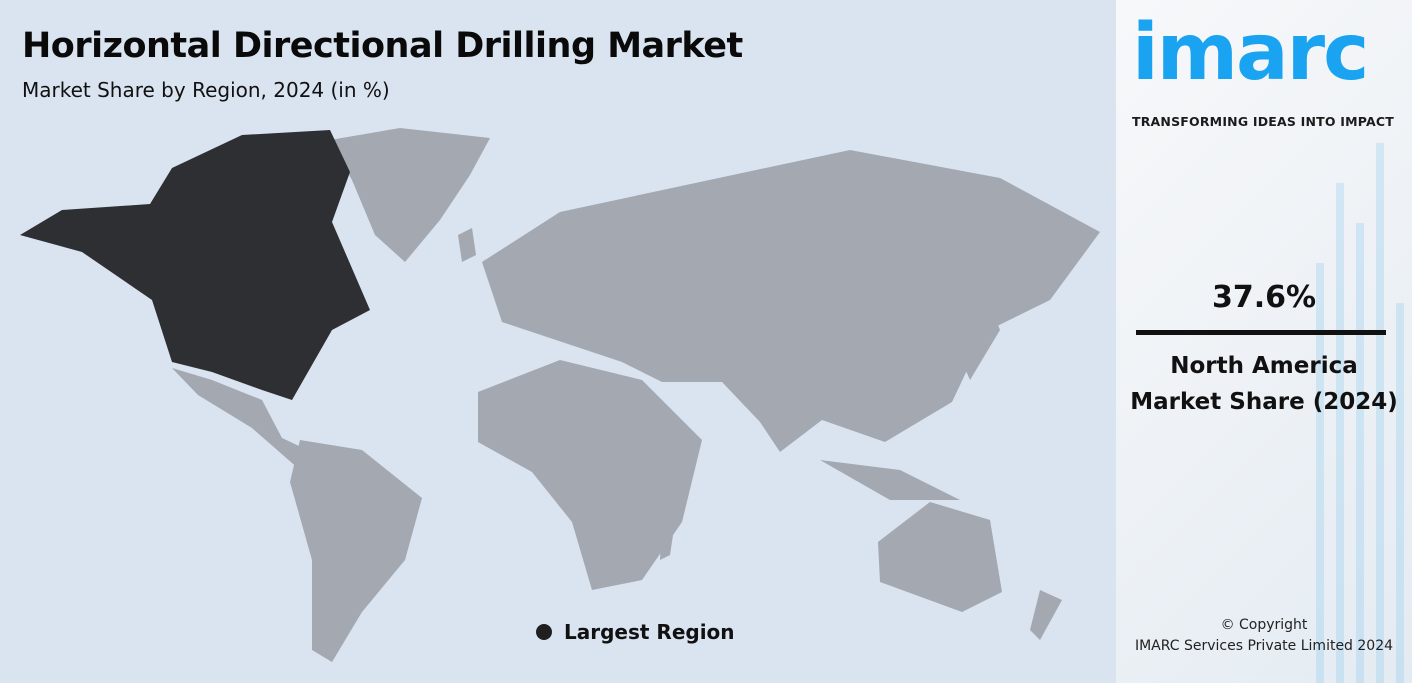 The width and height of the screenshot is (1412, 683). I want to click on legend: Largest Region, so click(635, 632).